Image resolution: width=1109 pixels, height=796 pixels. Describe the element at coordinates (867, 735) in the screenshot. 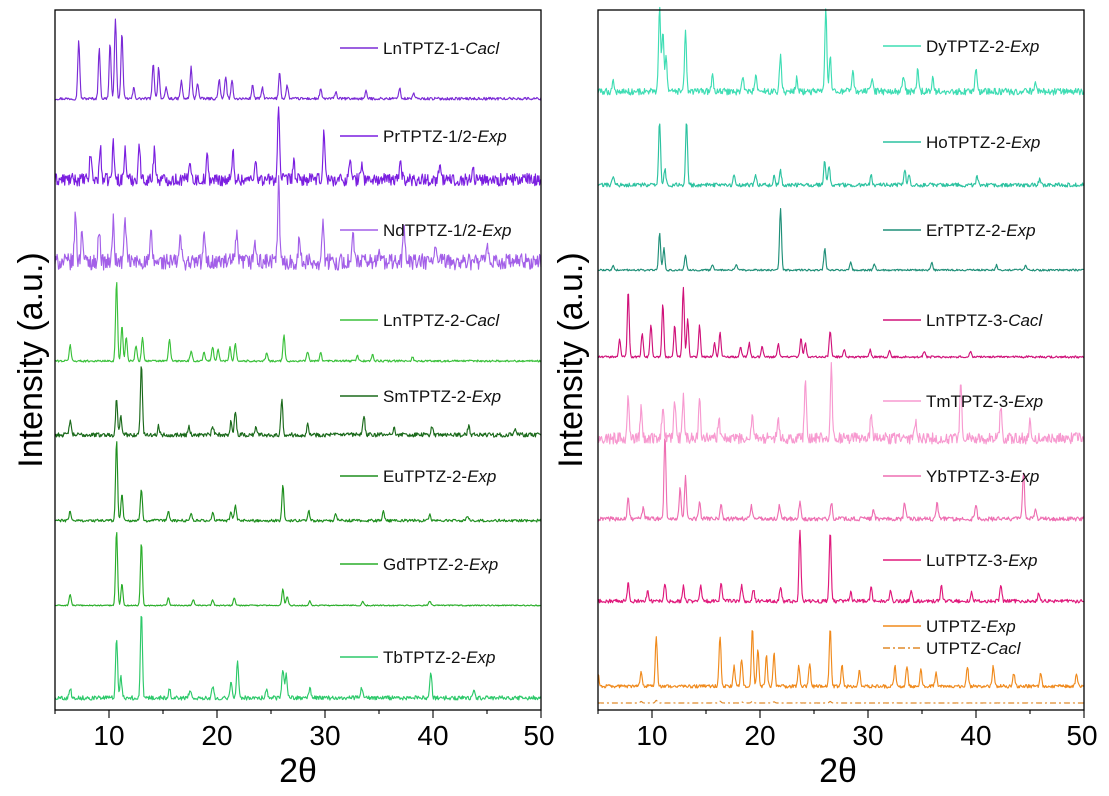

I see `right-tick-label-30: 30` at that location.